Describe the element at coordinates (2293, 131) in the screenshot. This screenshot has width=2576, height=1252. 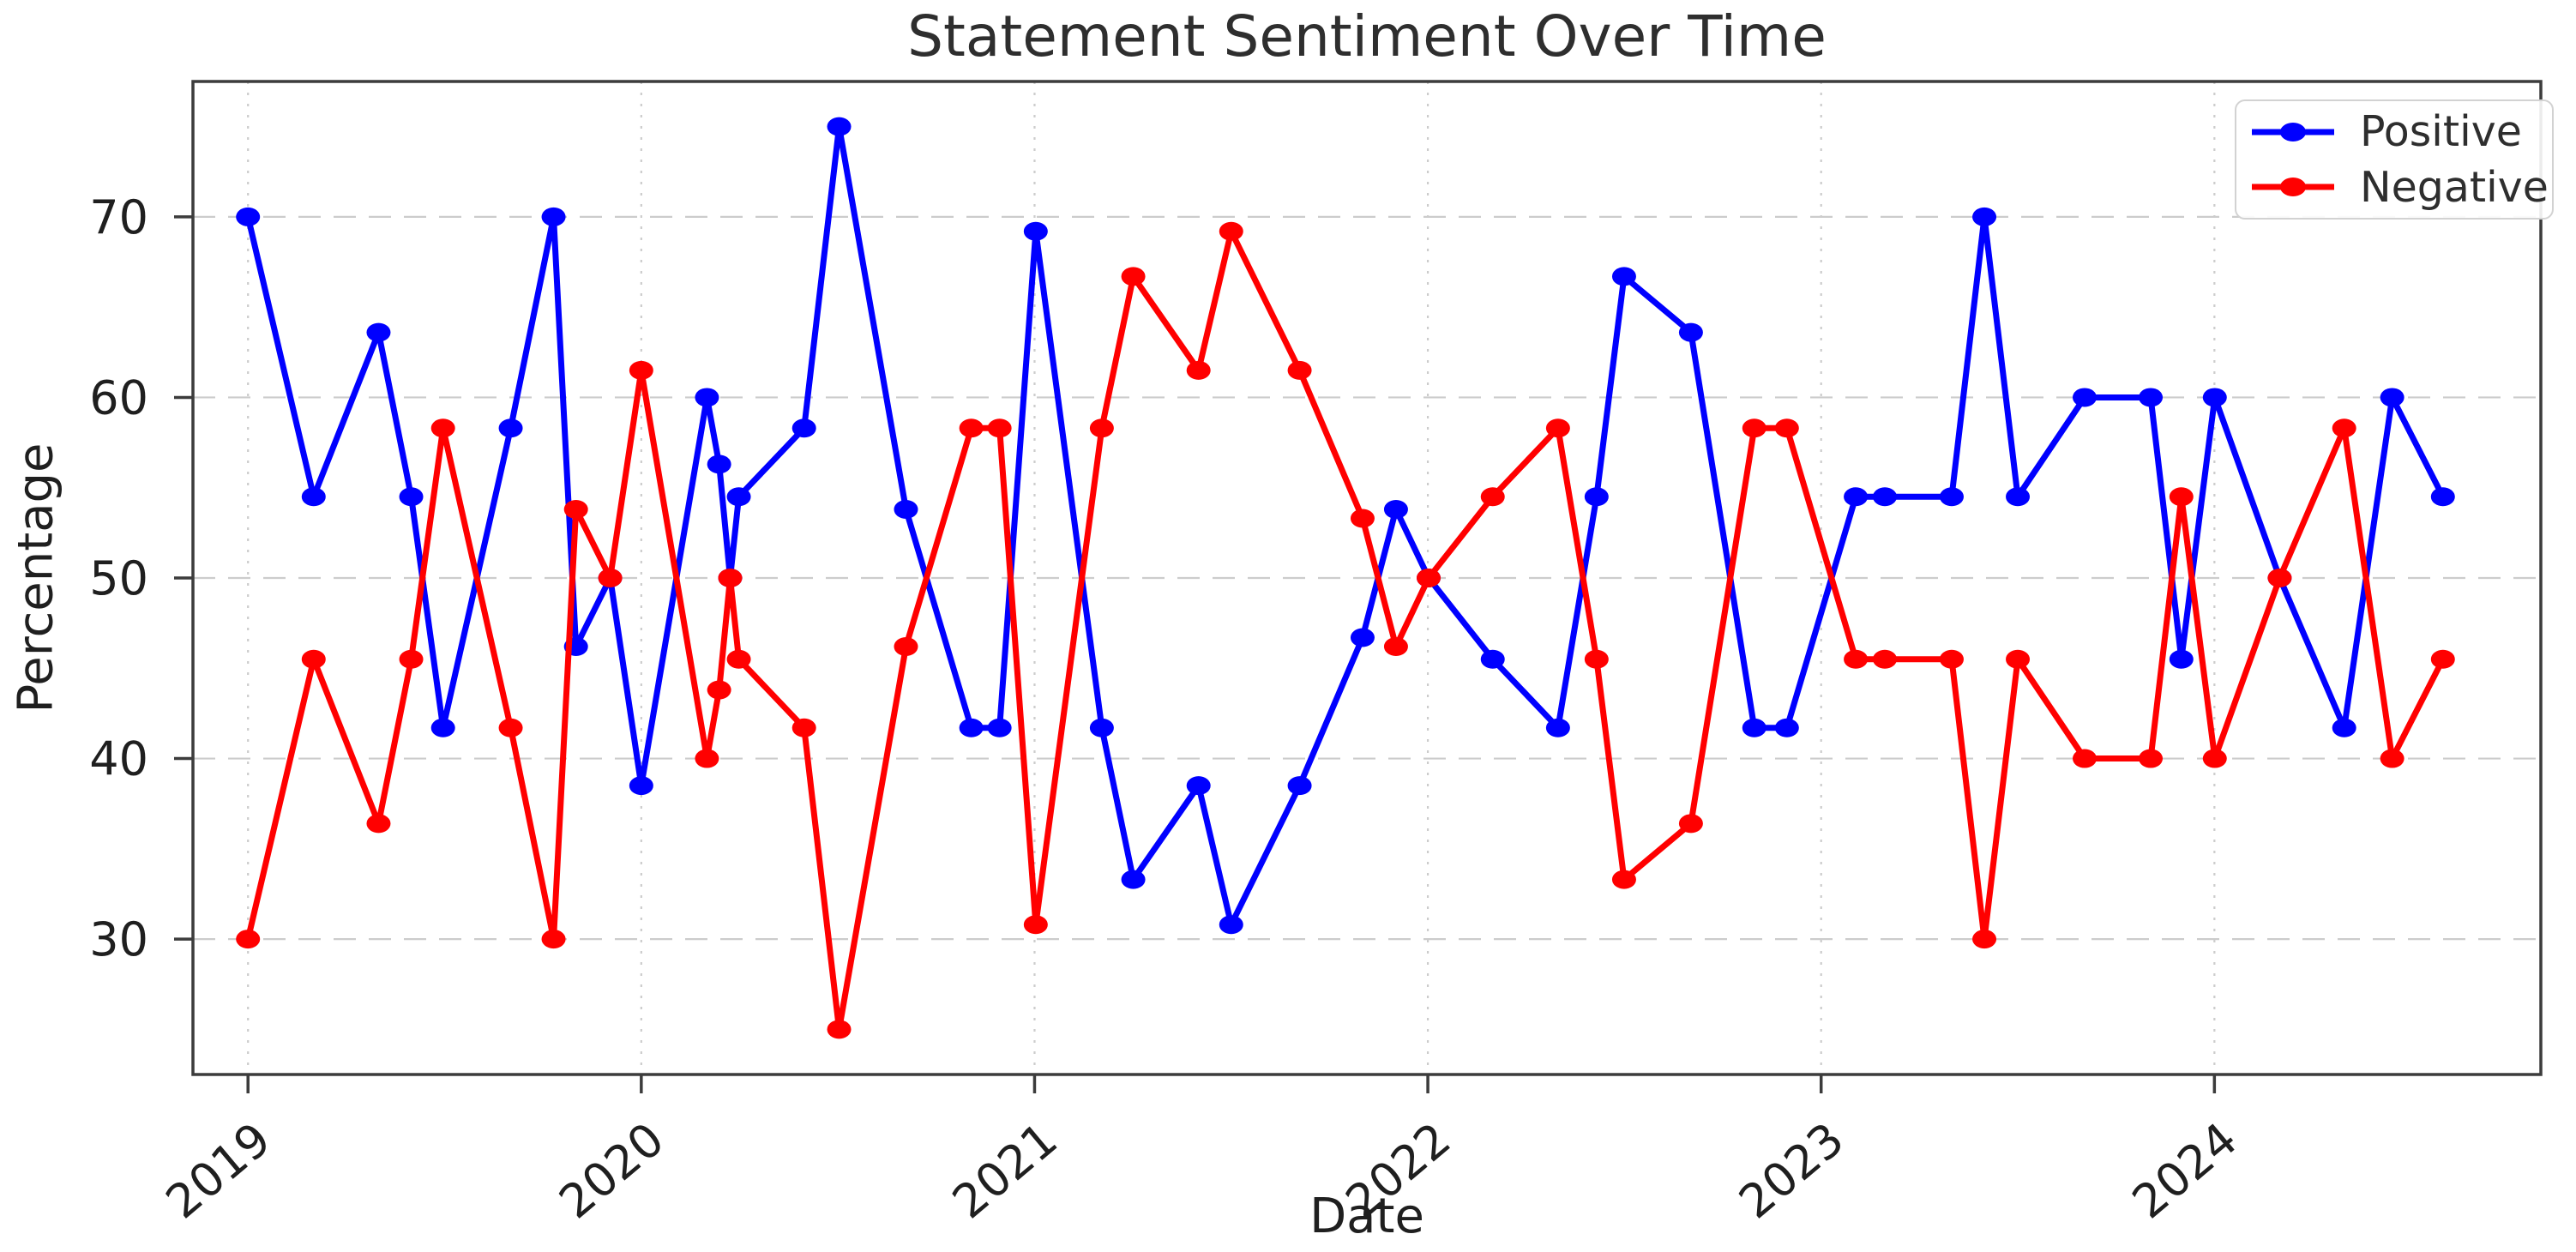
I see `positive-line-marker-icon` at that location.